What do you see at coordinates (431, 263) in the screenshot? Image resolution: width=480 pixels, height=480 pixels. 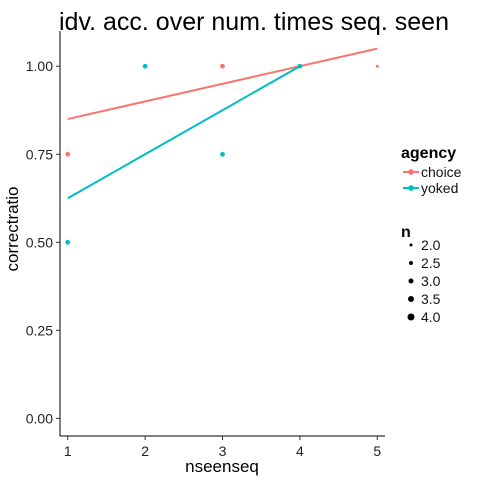 I see `legend-size-label: 2.5` at bounding box center [431, 263].